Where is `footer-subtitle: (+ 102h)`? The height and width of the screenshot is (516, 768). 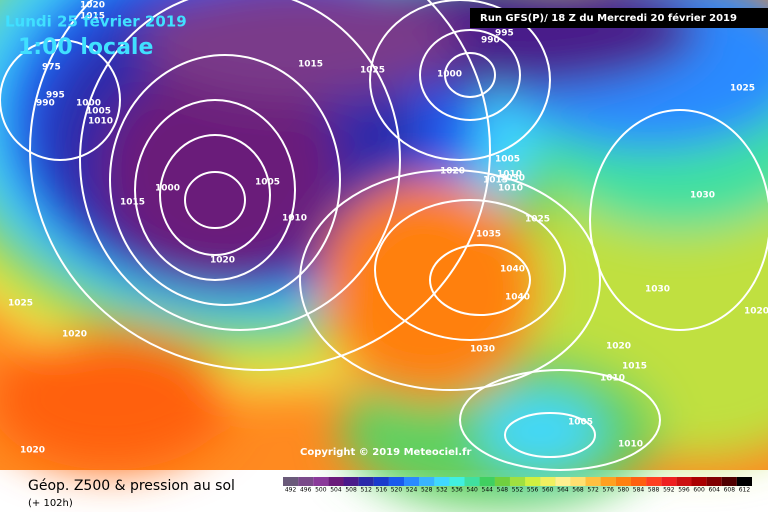 footer-subtitle: (+ 102h) is located at coordinates (50, 503).